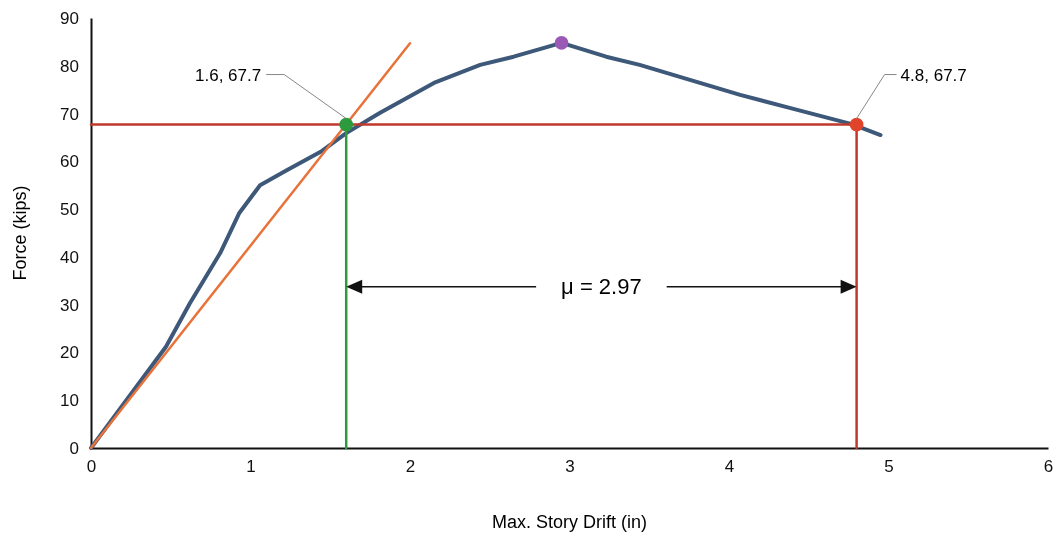 The width and height of the screenshot is (1058, 535). What do you see at coordinates (69, 401) in the screenshot?
I see `y-tick-label: 10` at bounding box center [69, 401].